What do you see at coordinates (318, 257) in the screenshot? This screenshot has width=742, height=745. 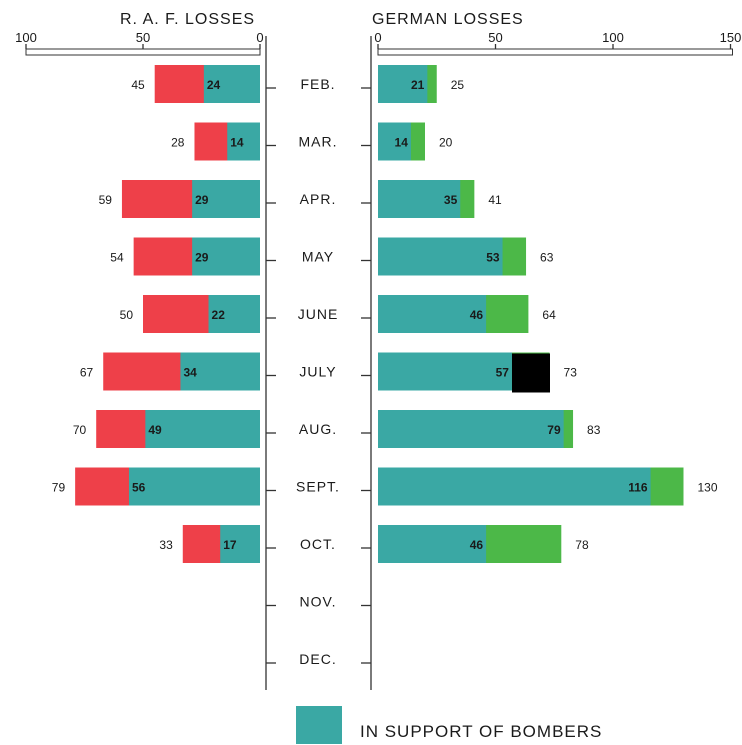 I see `month-label: MAY` at bounding box center [318, 257].